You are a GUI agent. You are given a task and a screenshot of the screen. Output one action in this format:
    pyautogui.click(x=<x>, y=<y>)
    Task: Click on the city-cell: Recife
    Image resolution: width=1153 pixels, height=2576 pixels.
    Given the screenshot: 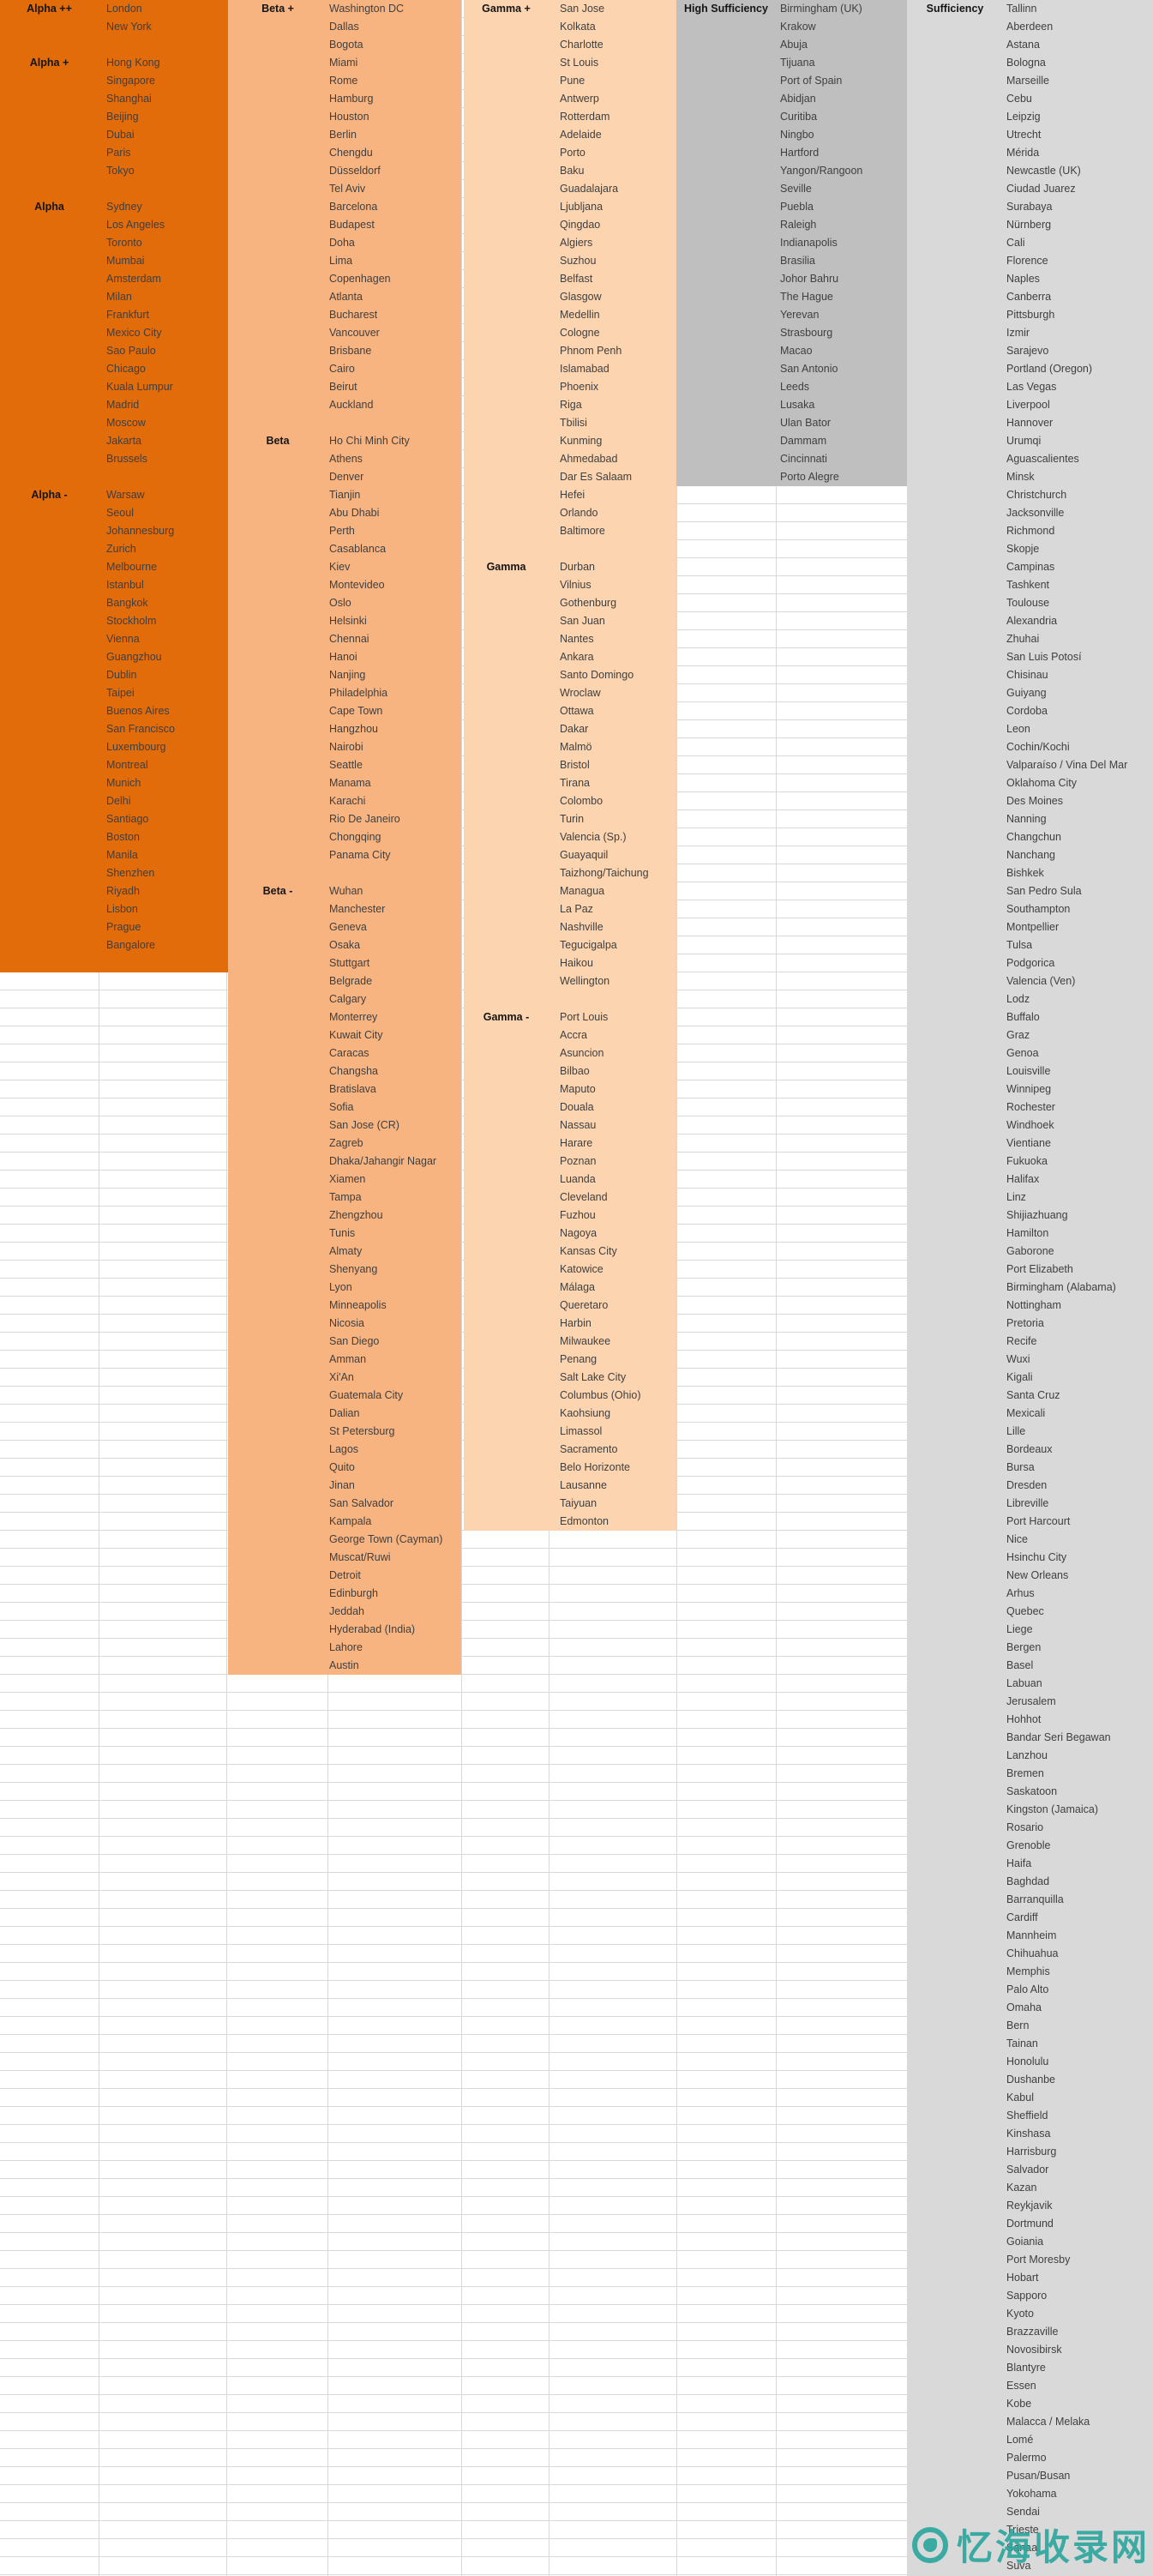 What is the action you would take?
    pyautogui.click(x=1021, y=1341)
    